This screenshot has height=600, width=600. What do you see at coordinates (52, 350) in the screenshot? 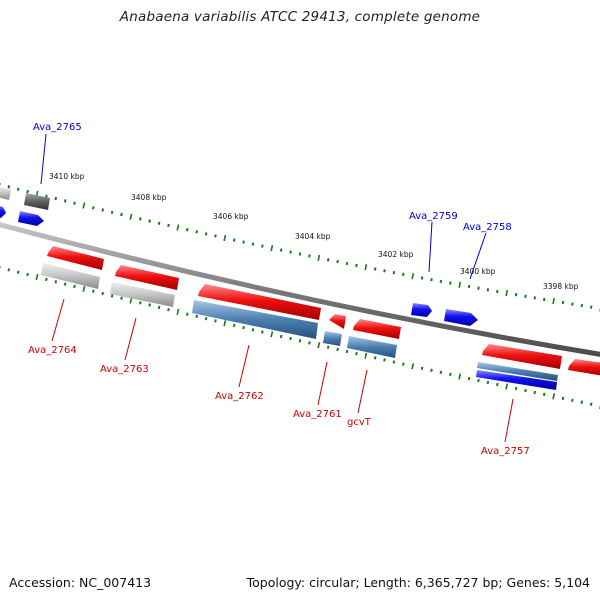
I see `gene-label: Ava_2764` at bounding box center [52, 350].